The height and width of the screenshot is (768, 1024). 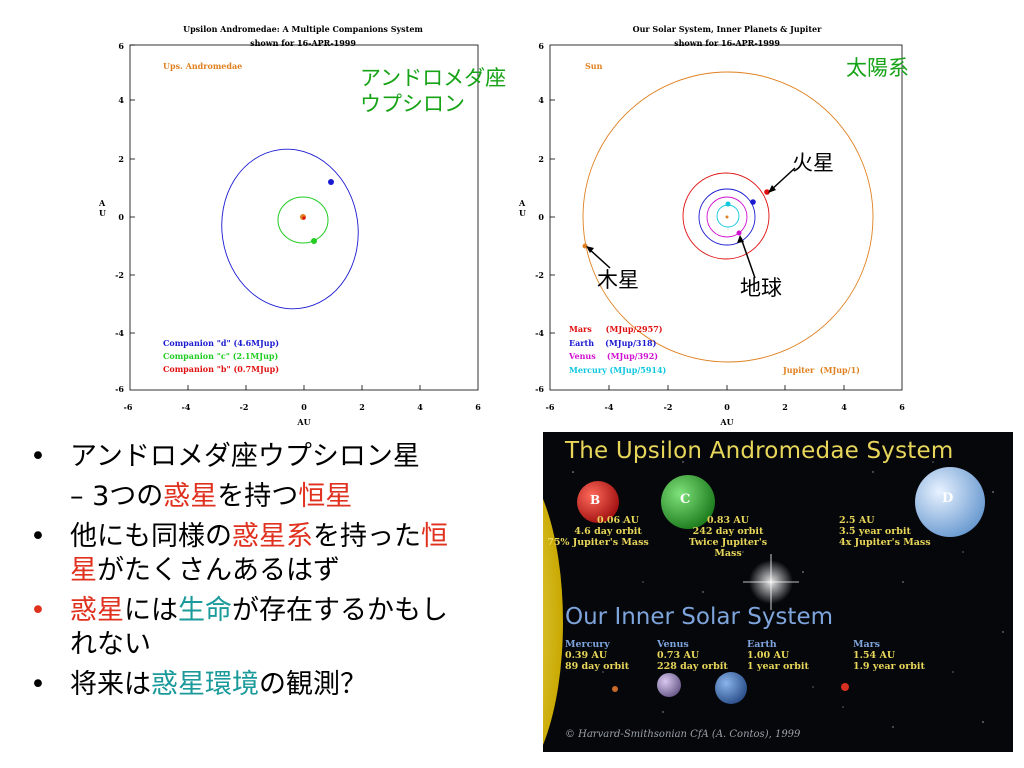 What do you see at coordinates (272, 536) in the screenshot?
I see `highlight-planetary-system: 惑星系` at bounding box center [272, 536].